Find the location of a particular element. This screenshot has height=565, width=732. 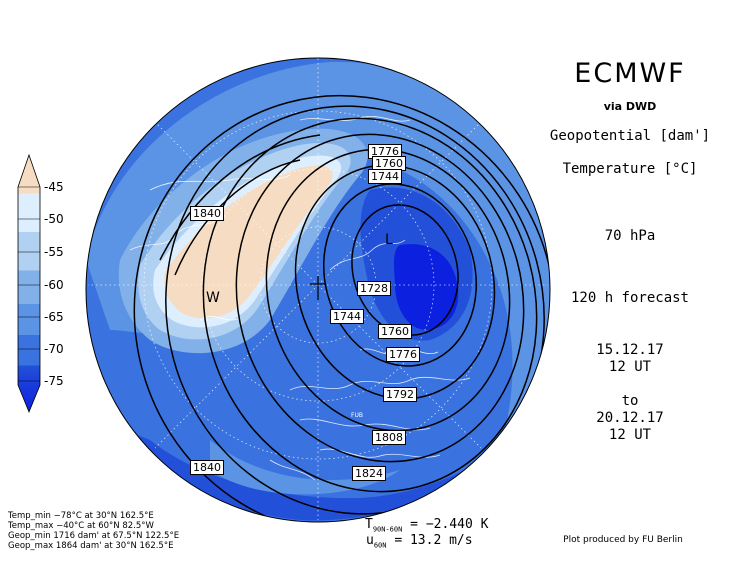

contour-label: 1760 is located at coordinates (395, 331).